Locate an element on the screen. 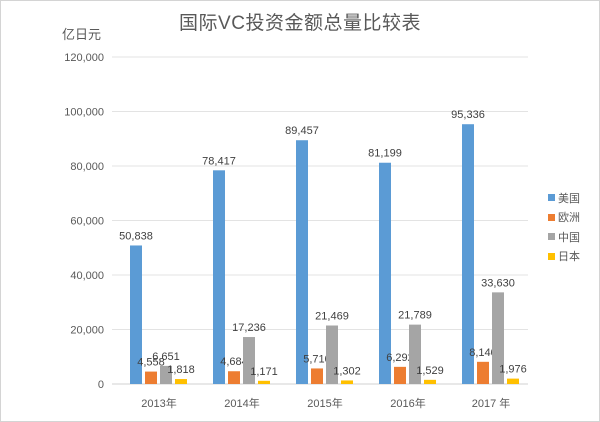 This screenshot has height=422, width=600. data-label: 89,457 is located at coordinates (302, 131).